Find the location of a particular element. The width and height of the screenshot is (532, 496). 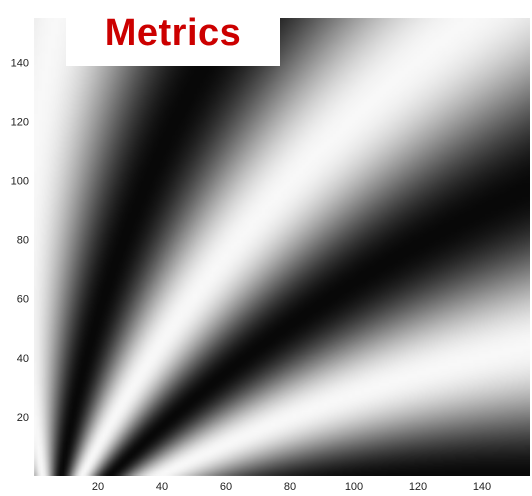

x-tick-label: 140 is located at coordinates (482, 487).